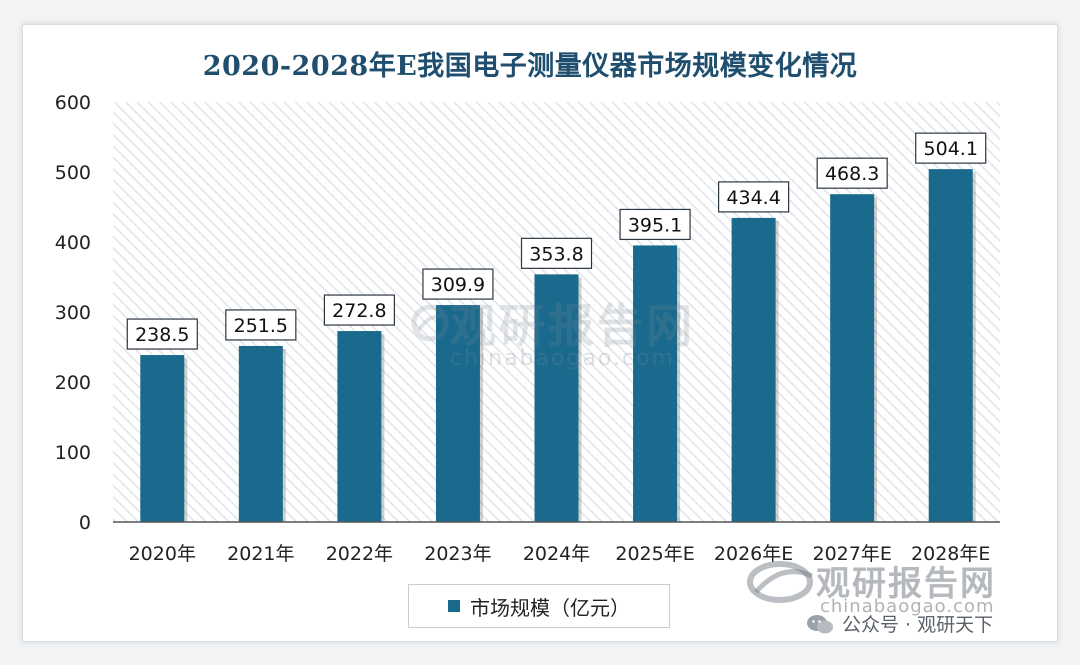 This screenshot has height=665, width=1080. Describe the element at coordinates (359, 554) in the screenshot. I see `x-tick-label: 2022年` at that location.